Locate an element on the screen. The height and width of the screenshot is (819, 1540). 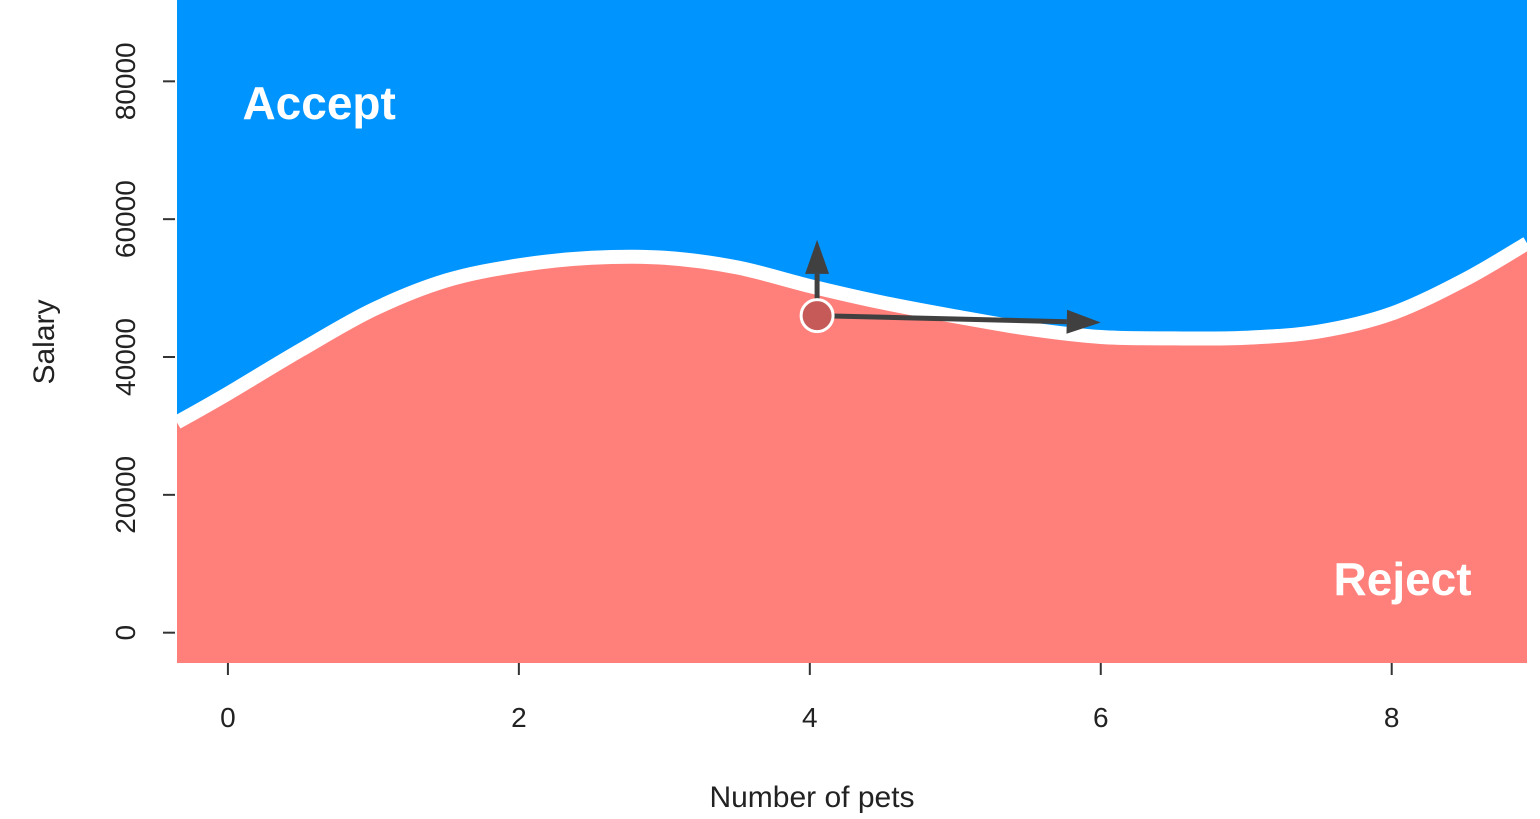
accept-label: Accept is located at coordinates (318, 103).